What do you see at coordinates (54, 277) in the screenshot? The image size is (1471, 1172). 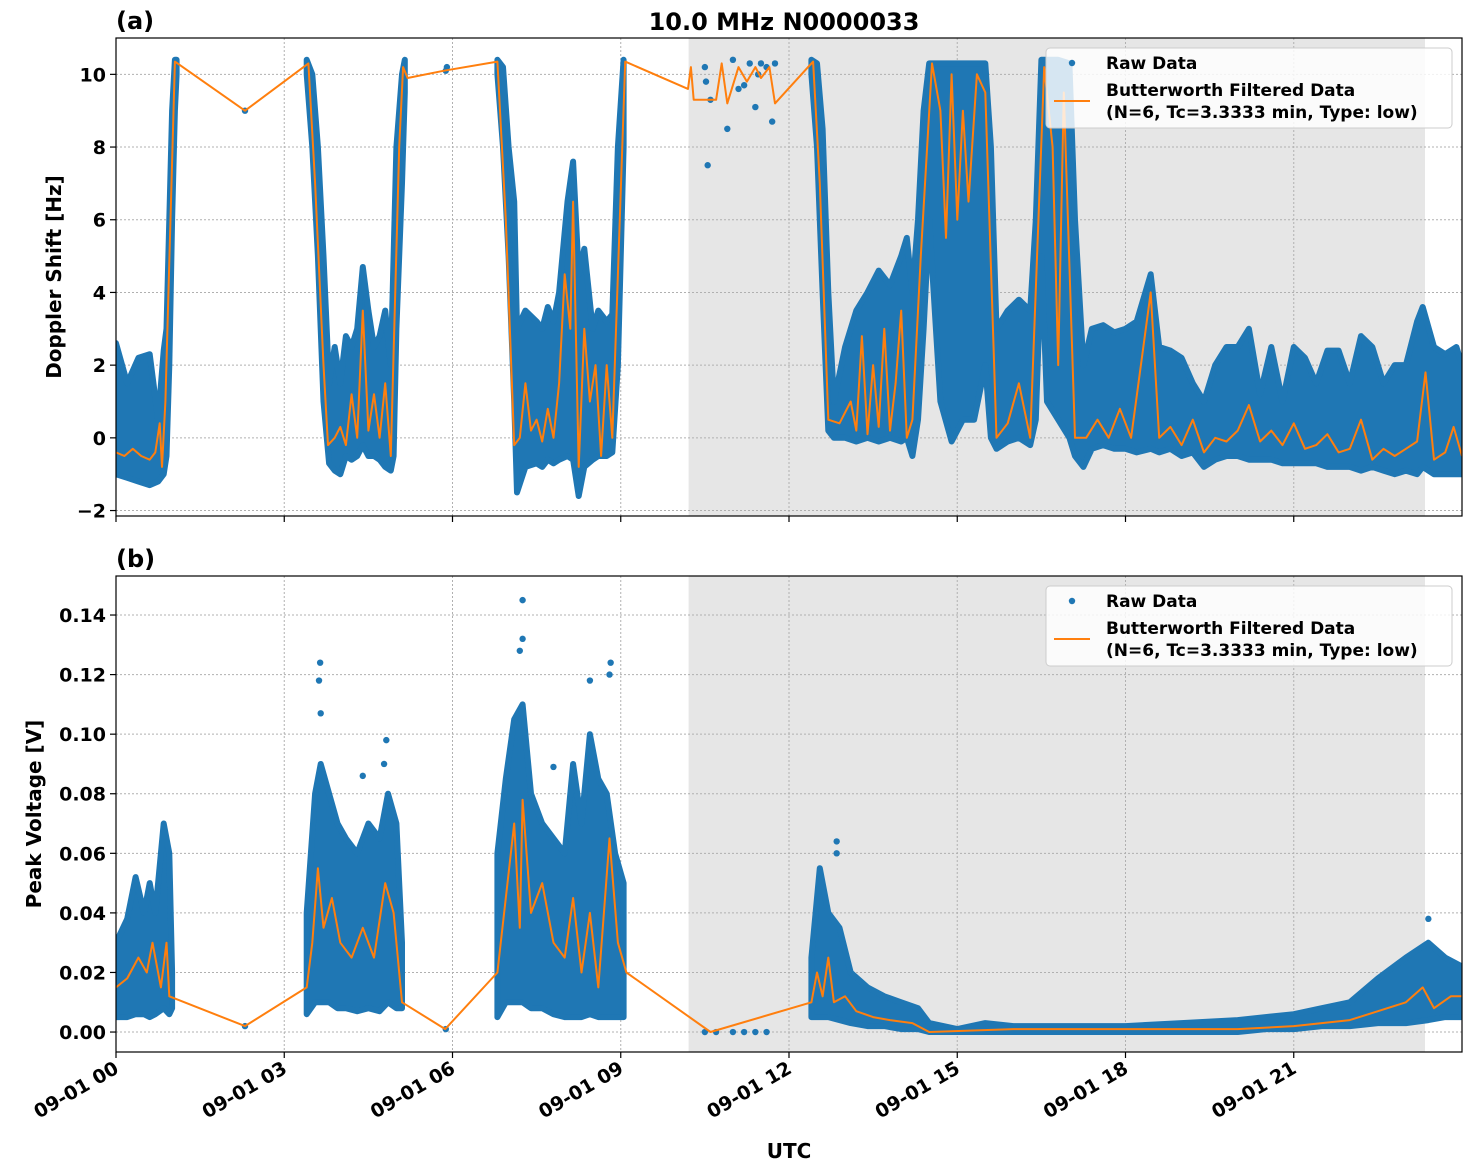 I see `y-axis-label: Doppler Shift [Hz]` at bounding box center [54, 277].